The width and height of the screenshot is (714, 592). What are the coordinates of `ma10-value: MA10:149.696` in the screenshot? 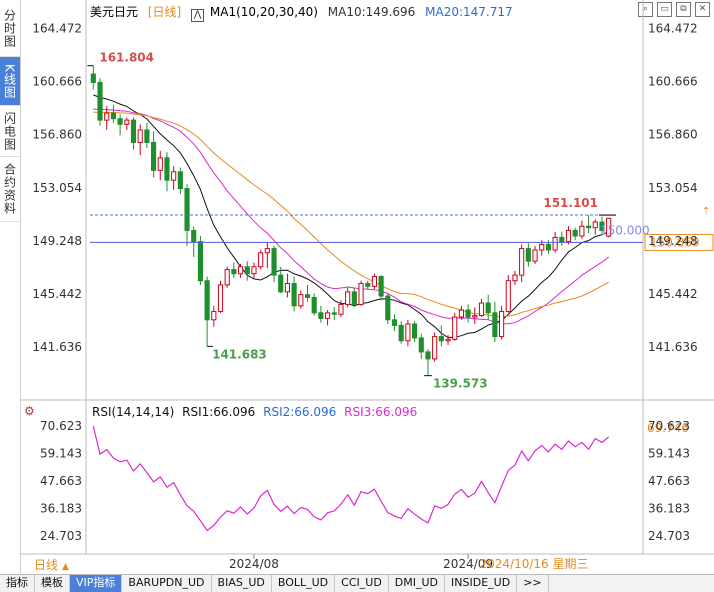 It's located at (371, 12).